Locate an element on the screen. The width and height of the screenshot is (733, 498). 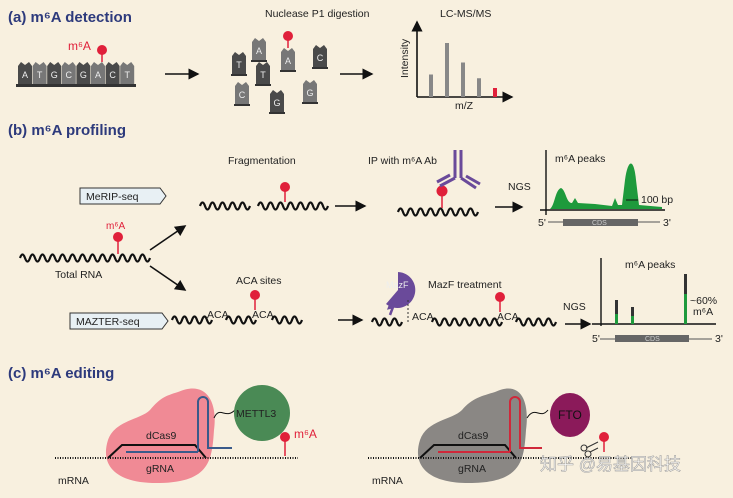
watermark: 知乎 @易基因科技 is located at coordinates (610, 464).